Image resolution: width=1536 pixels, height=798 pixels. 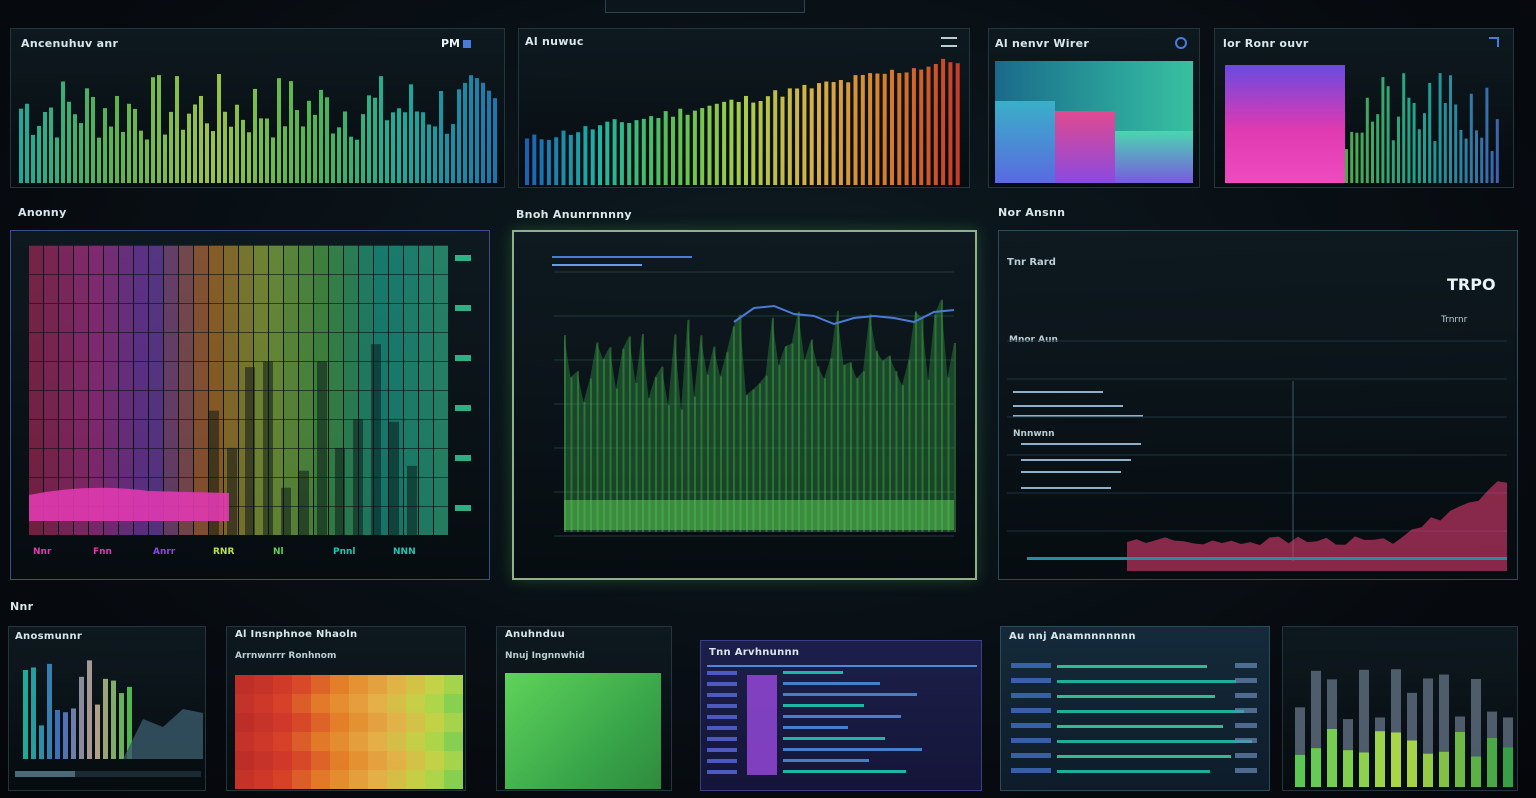 I want to click on legend-item: Fnn, so click(x=102, y=552).